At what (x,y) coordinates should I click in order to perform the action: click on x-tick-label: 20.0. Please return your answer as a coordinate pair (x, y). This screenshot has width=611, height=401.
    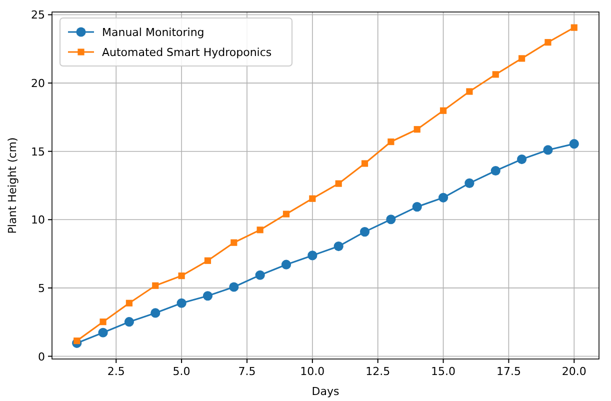
    Looking at the image, I should click on (574, 371).